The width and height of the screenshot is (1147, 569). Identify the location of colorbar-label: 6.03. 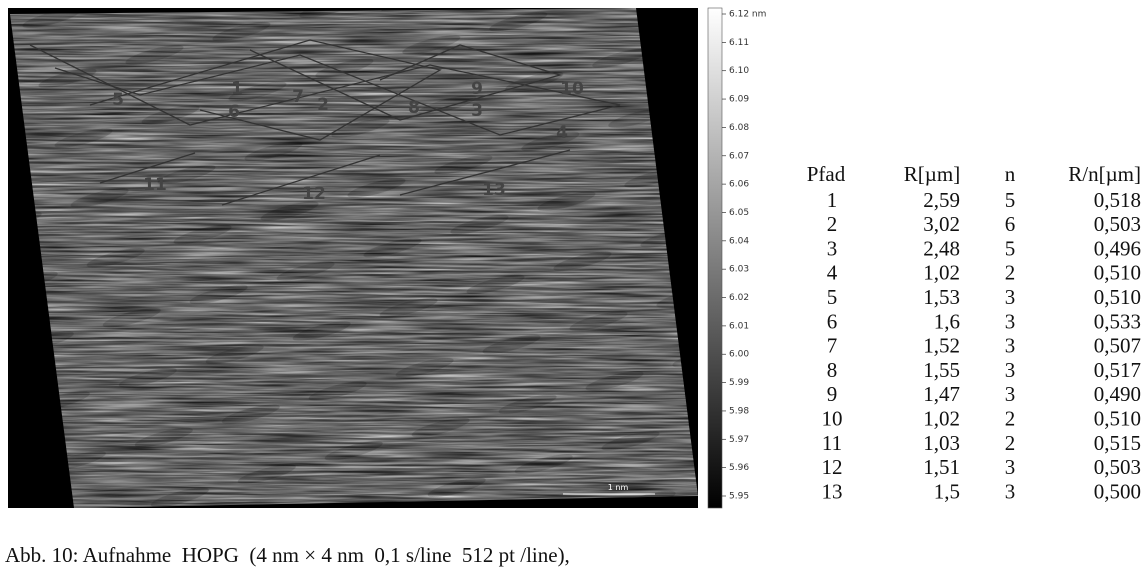
(739, 270).